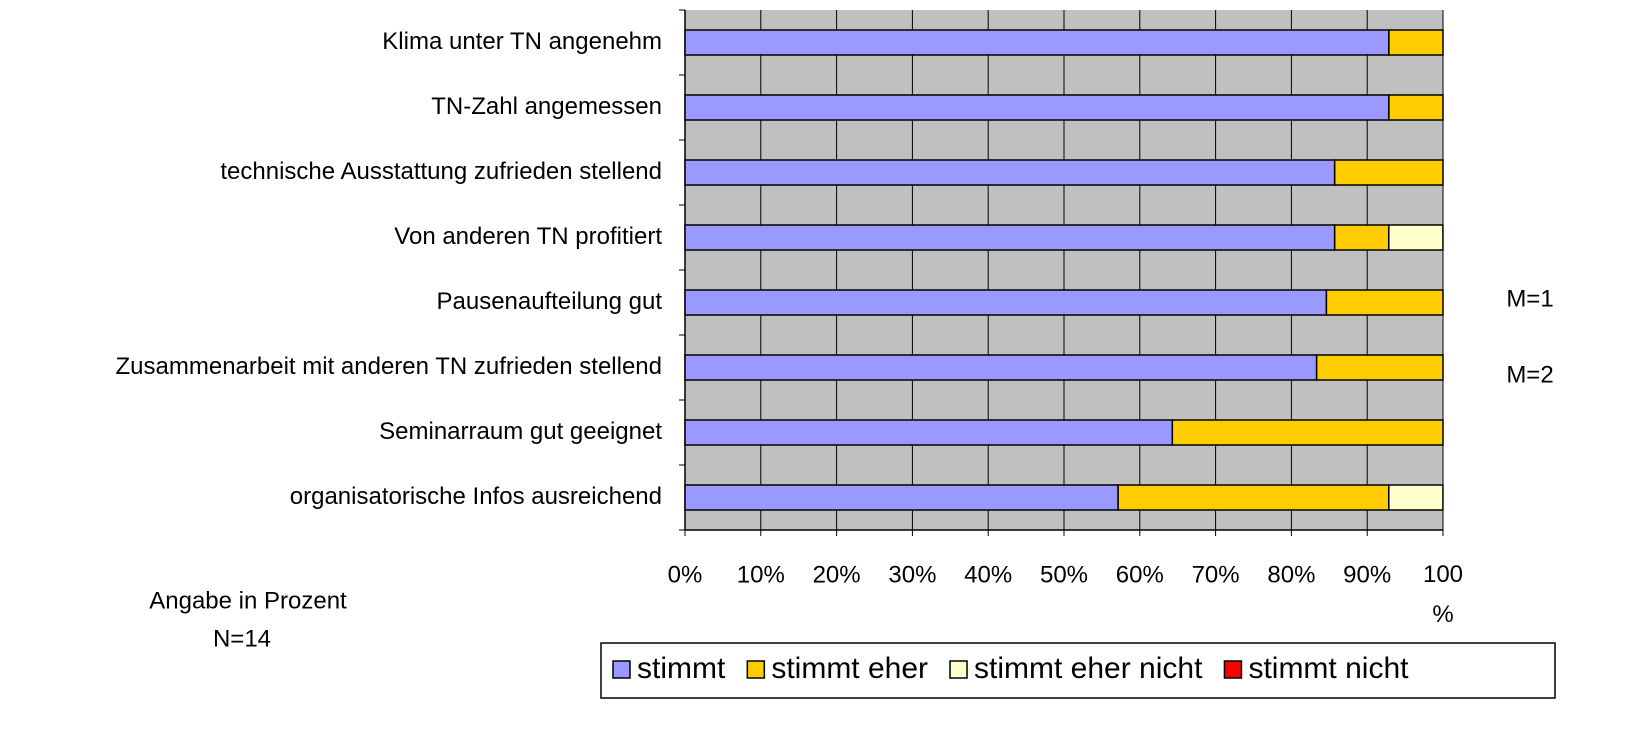 Image resolution: width=1647 pixels, height=734 pixels. Describe the element at coordinates (549, 301) in the screenshot. I see `y-tick-label: Pausenaufteilung gut` at that location.